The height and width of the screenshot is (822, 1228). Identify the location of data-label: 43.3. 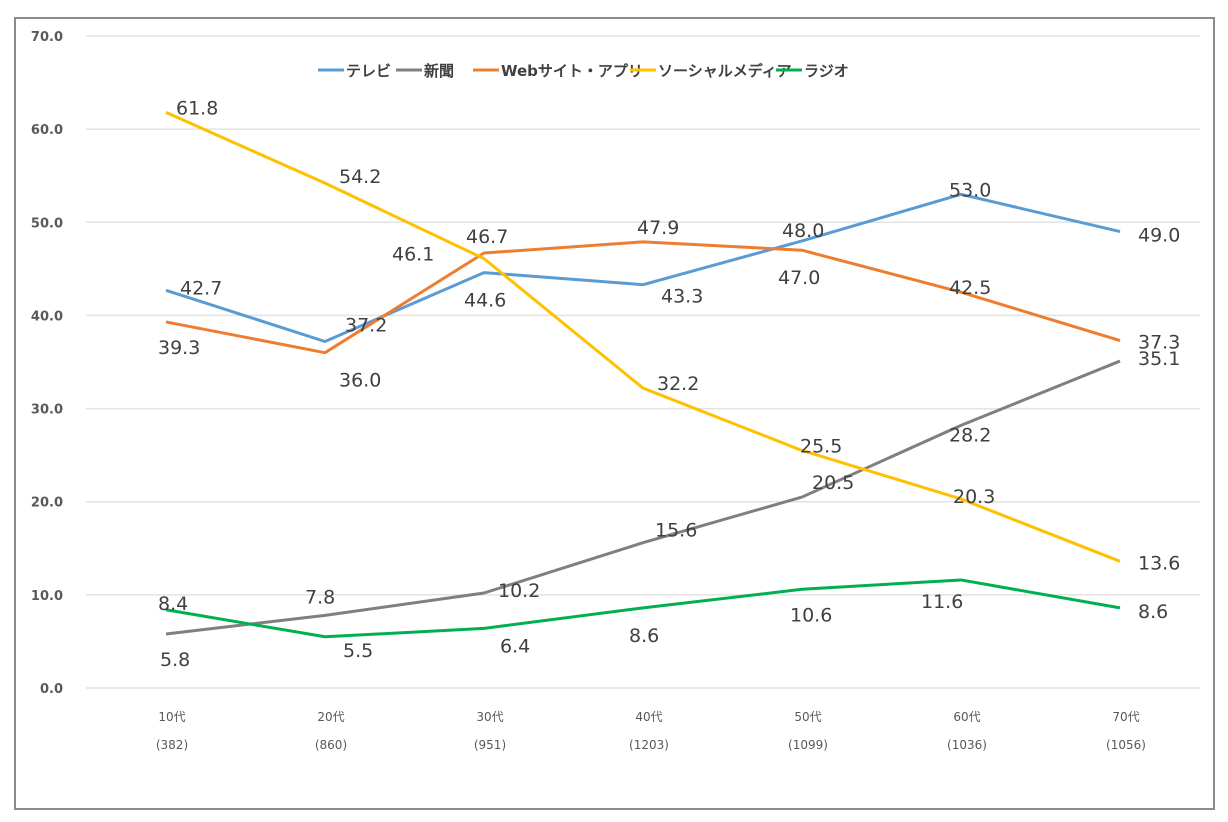
(682, 297).